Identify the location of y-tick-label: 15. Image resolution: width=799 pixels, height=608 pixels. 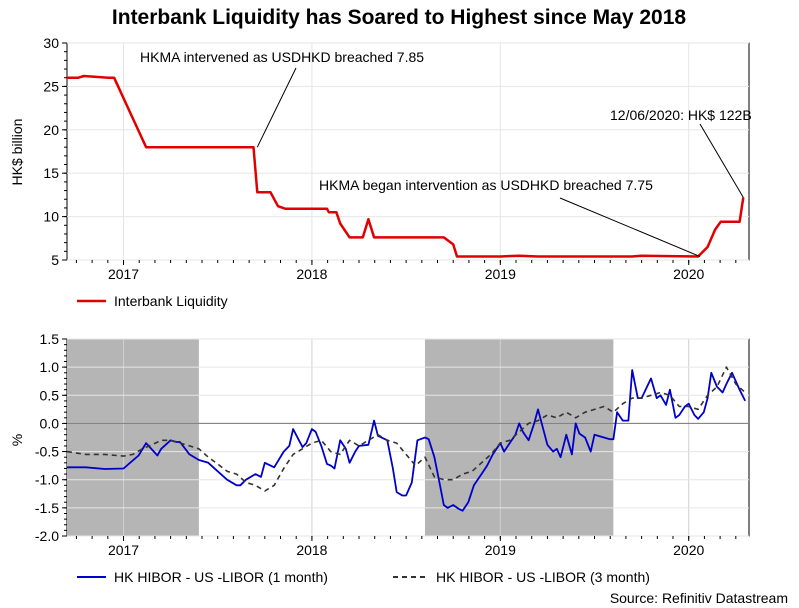
(51, 173).